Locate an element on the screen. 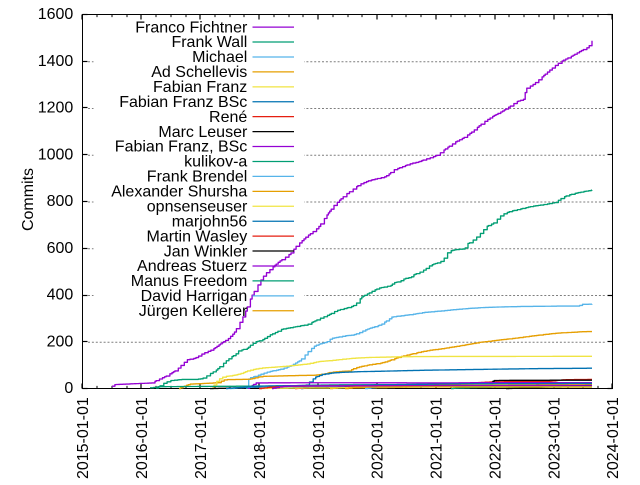  svg-text: Jürgen Kellerer is located at coordinates (193, 311).